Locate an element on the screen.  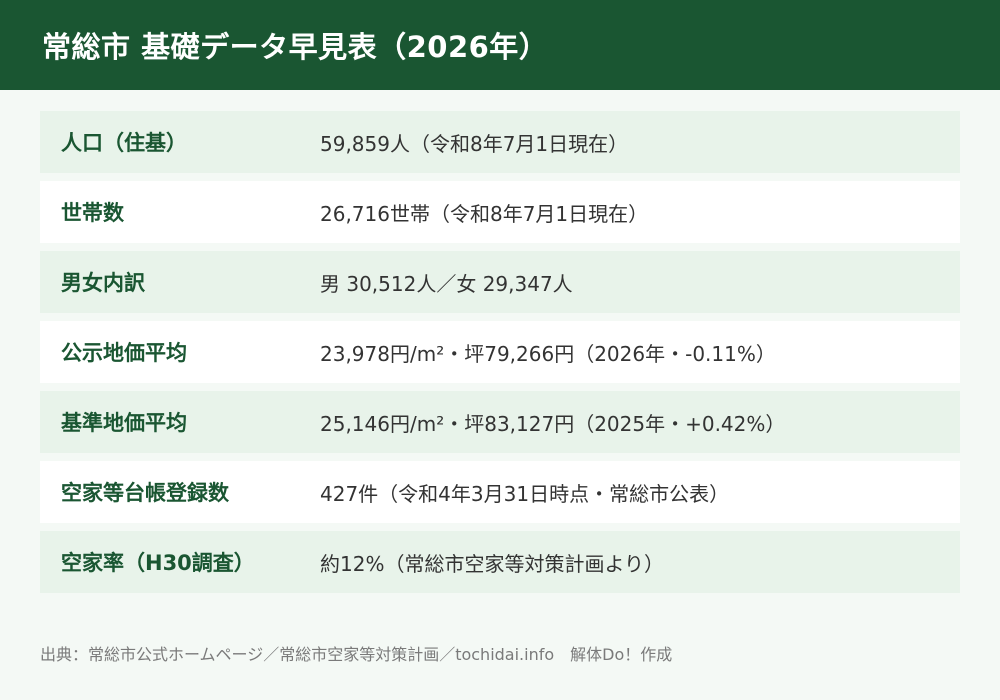
row-value: 男 30,512人／女 29,347人 is located at coordinates (446, 283).